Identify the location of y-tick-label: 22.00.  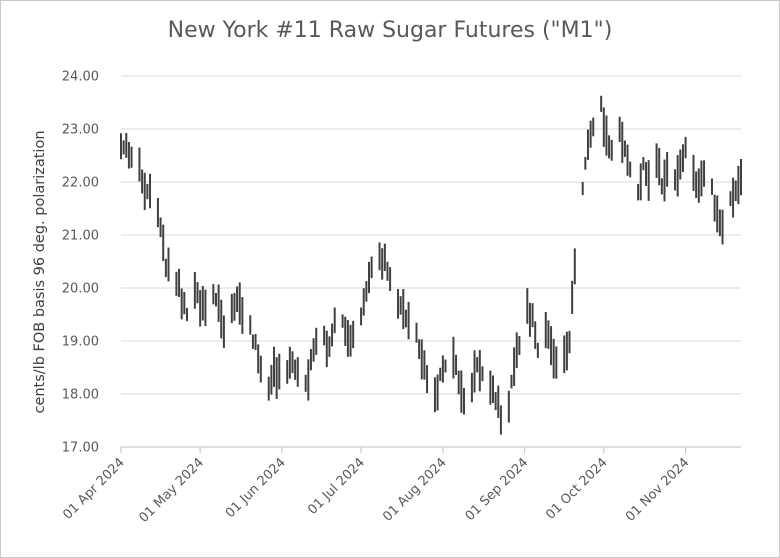
(80, 183).